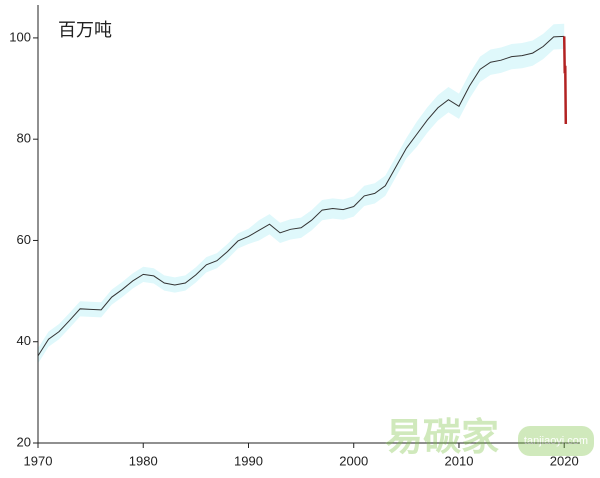  What do you see at coordinates (24, 138) in the screenshot?
I see `y-tick-label: 80` at bounding box center [24, 138].